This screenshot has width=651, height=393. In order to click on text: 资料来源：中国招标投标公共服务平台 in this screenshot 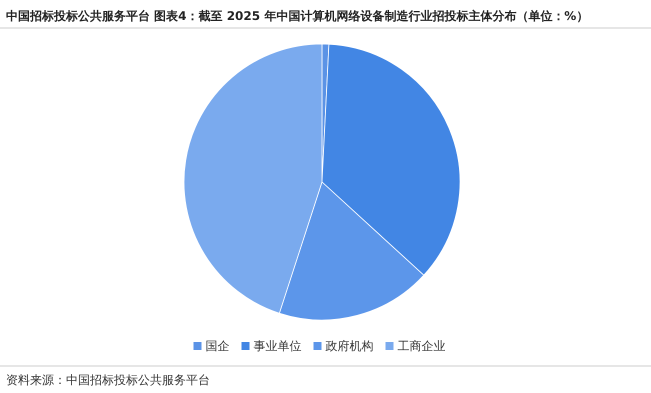, I will do `click(108, 380)`.